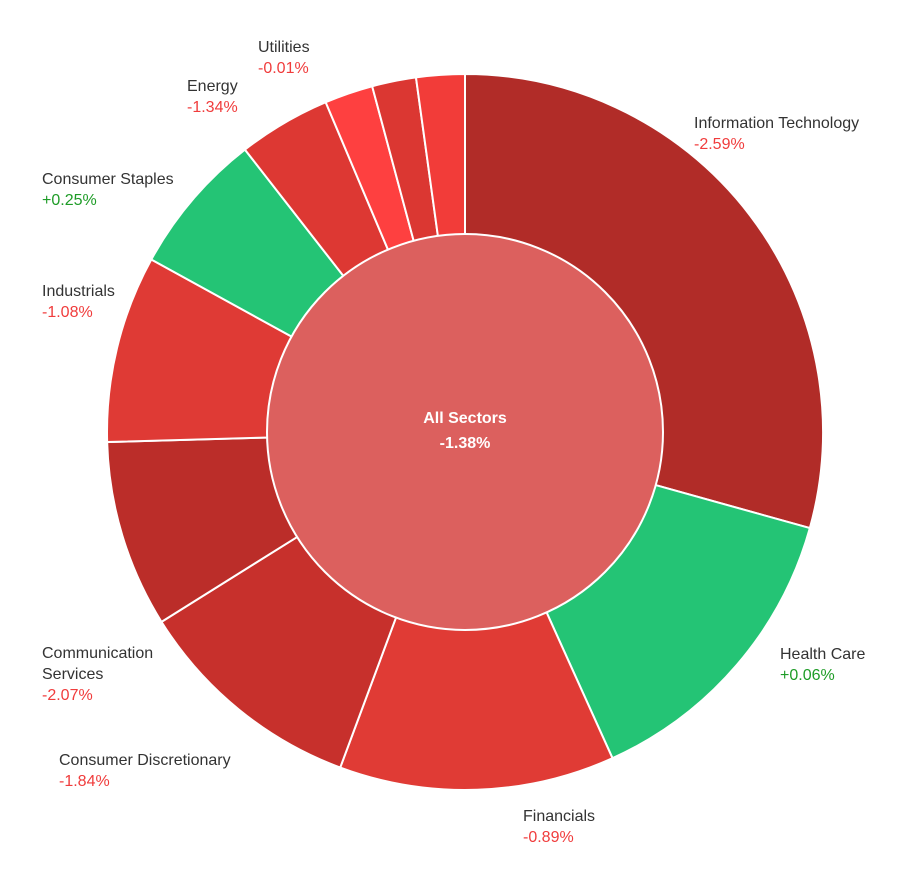  Describe the element at coordinates (108, 179) in the screenshot. I see `label-consumer-staples: Consumer Staples` at that location.